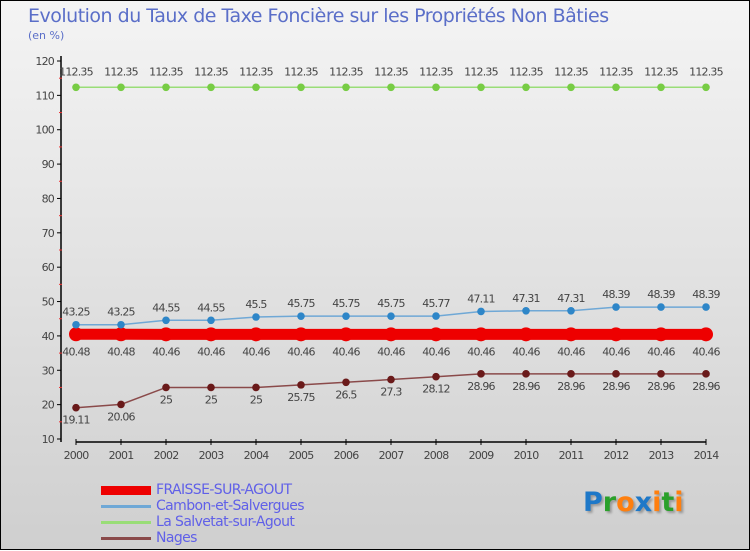 The height and width of the screenshot is (551, 750). Describe the element at coordinates (571, 455) in the screenshot. I see `x-tick-label: 2011` at that location.